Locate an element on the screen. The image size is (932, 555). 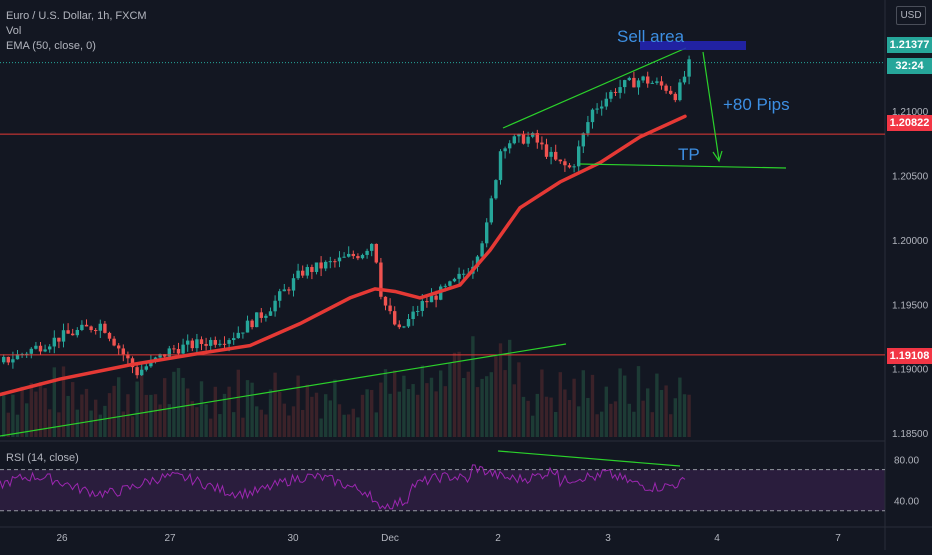
tp-annotation: TP is located at coordinates (689, 154).